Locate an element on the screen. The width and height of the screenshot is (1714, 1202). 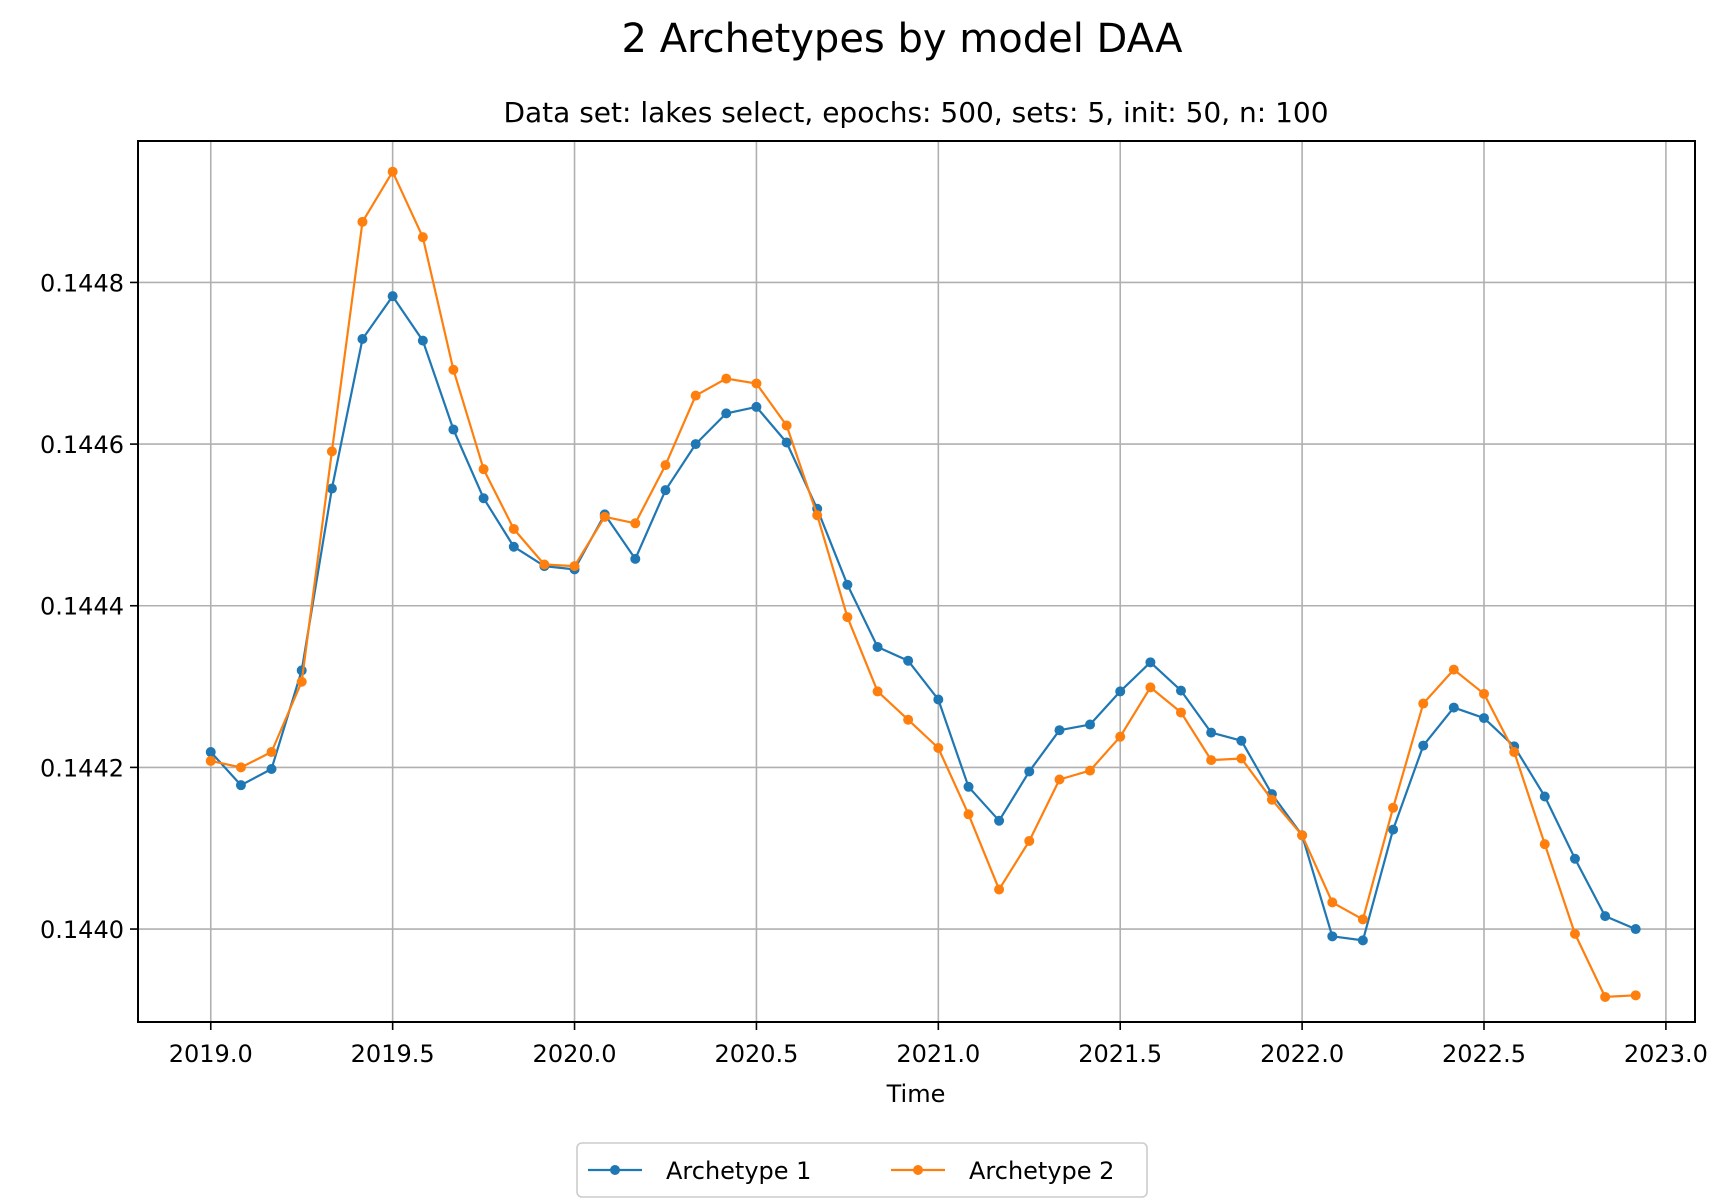
y-tick-label: 0.1444 is located at coordinates (82, 607).